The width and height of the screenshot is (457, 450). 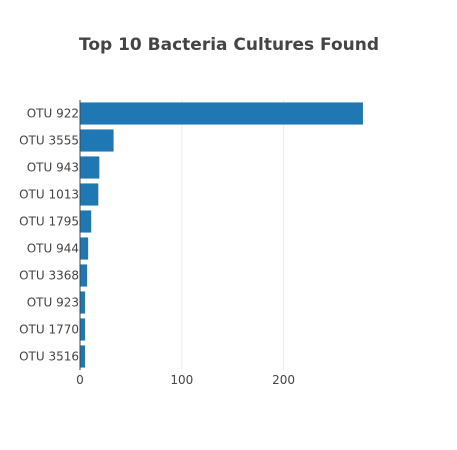 I want to click on y-tick-label: OTU 944, so click(x=53, y=249).